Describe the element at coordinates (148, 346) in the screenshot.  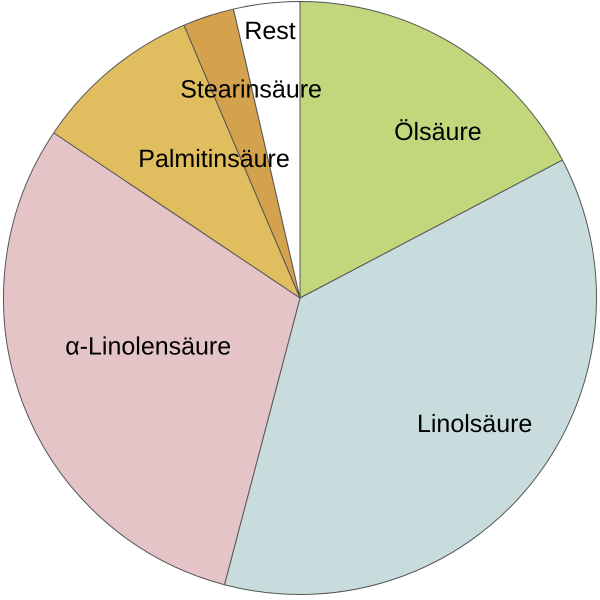
I see `slice-label: α-Linolensäure` at that location.